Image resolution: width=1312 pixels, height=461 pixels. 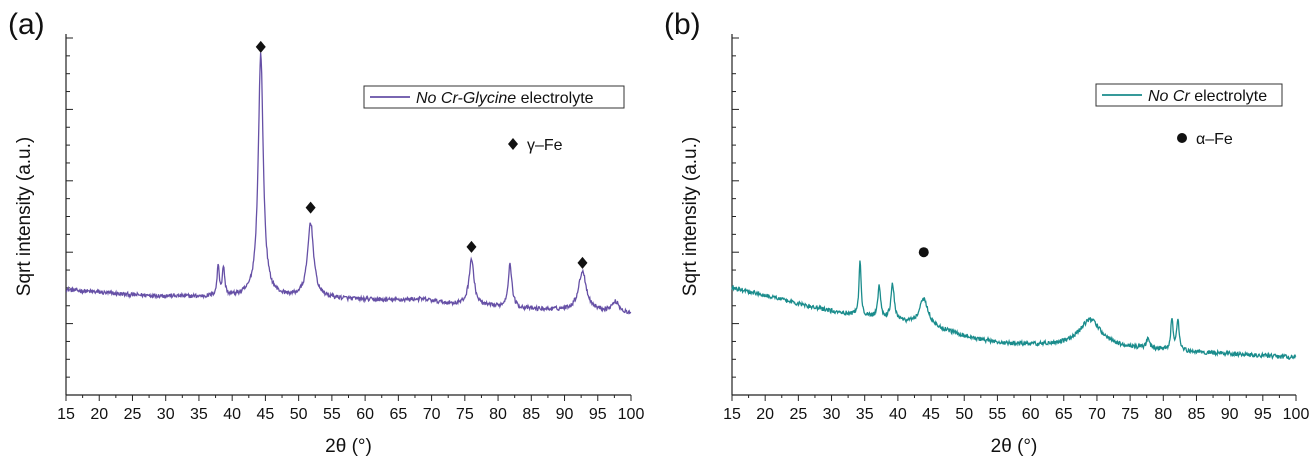 What do you see at coordinates (682, 24) in the screenshot?
I see `panel-b-label: (b)` at bounding box center [682, 24].